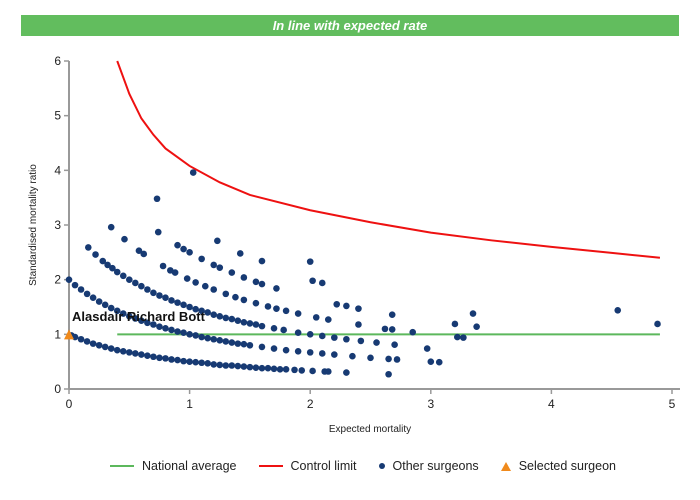  Describe the element at coordinates (57, 116) in the screenshot. I see `y-tick-label: 5` at that location.